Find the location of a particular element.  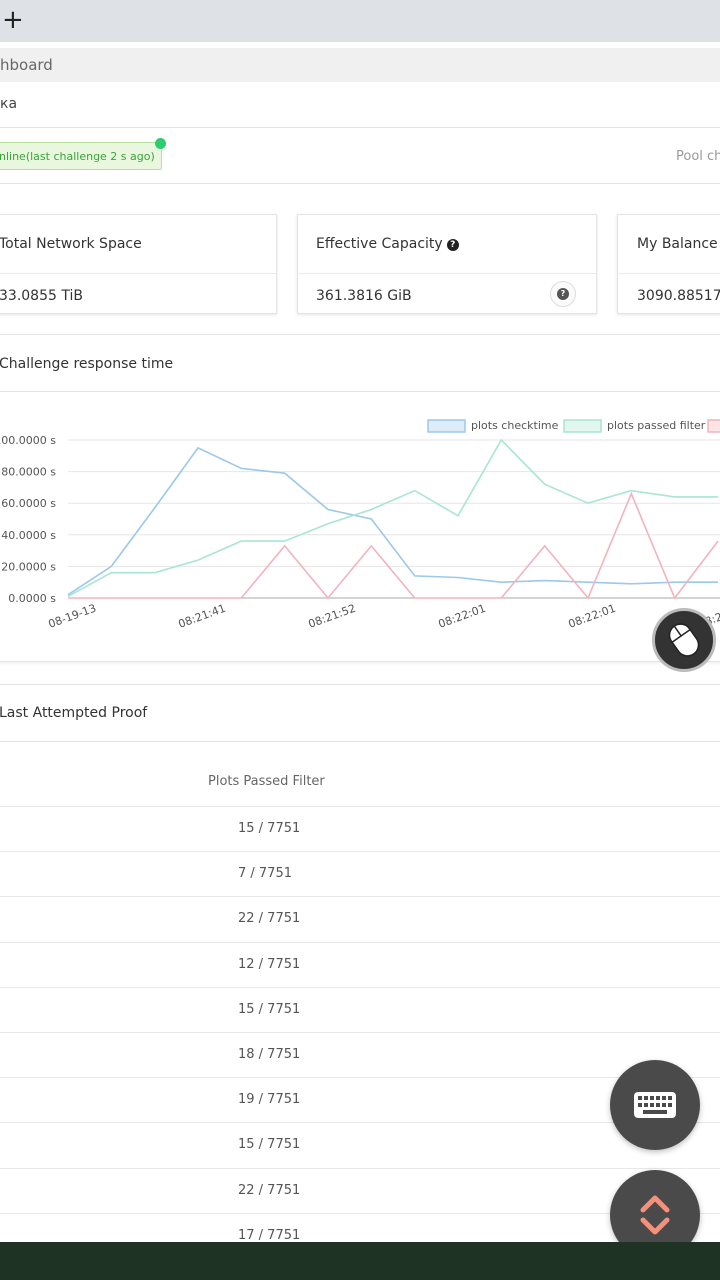

card-header: Total Network Space is located at coordinates (138, 244).